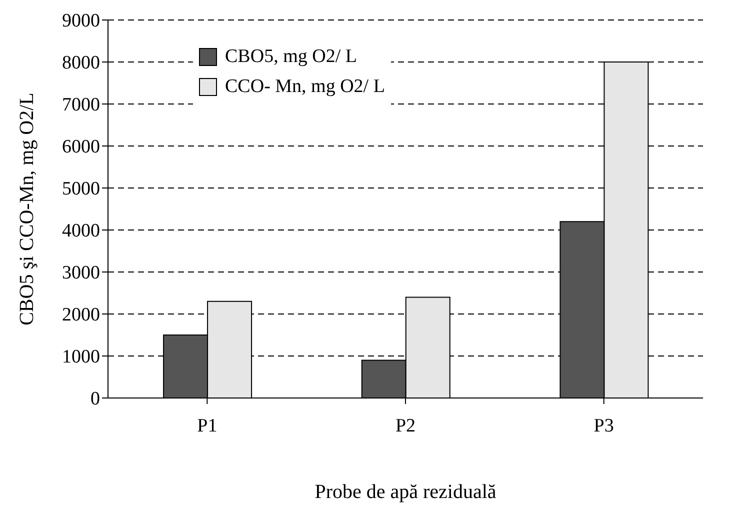  I want to click on y-axis-title: CBO5 şi CCO-Mn, mg O2/L, so click(27, 209).